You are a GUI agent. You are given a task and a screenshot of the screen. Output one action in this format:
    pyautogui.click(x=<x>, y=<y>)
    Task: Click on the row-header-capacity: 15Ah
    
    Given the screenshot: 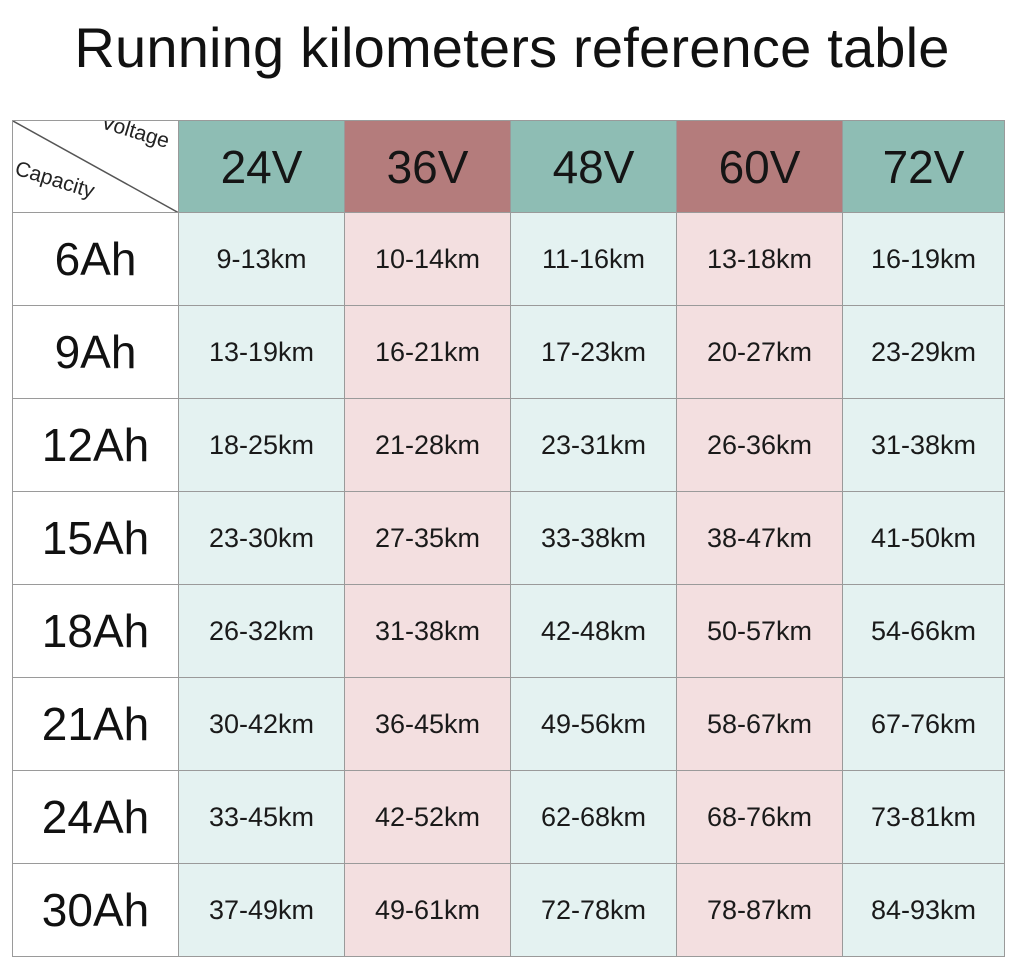 What is the action you would take?
    pyautogui.click(x=95, y=538)
    